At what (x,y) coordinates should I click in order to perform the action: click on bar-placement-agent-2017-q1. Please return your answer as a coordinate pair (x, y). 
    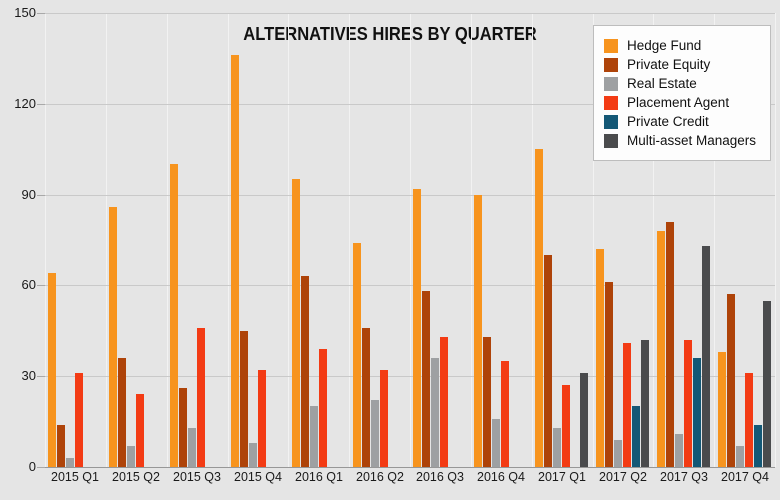
    Looking at the image, I should click on (566, 426).